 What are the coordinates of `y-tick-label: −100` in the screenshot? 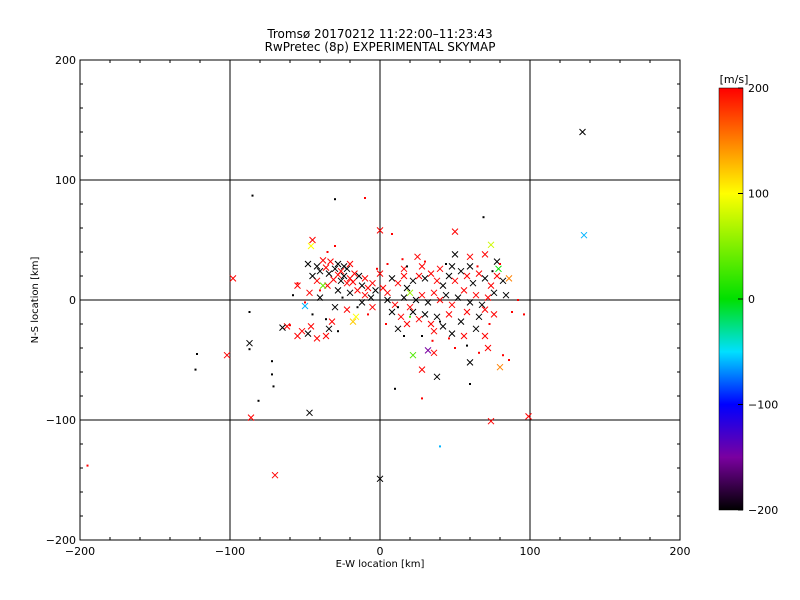 It's located at (61, 420).